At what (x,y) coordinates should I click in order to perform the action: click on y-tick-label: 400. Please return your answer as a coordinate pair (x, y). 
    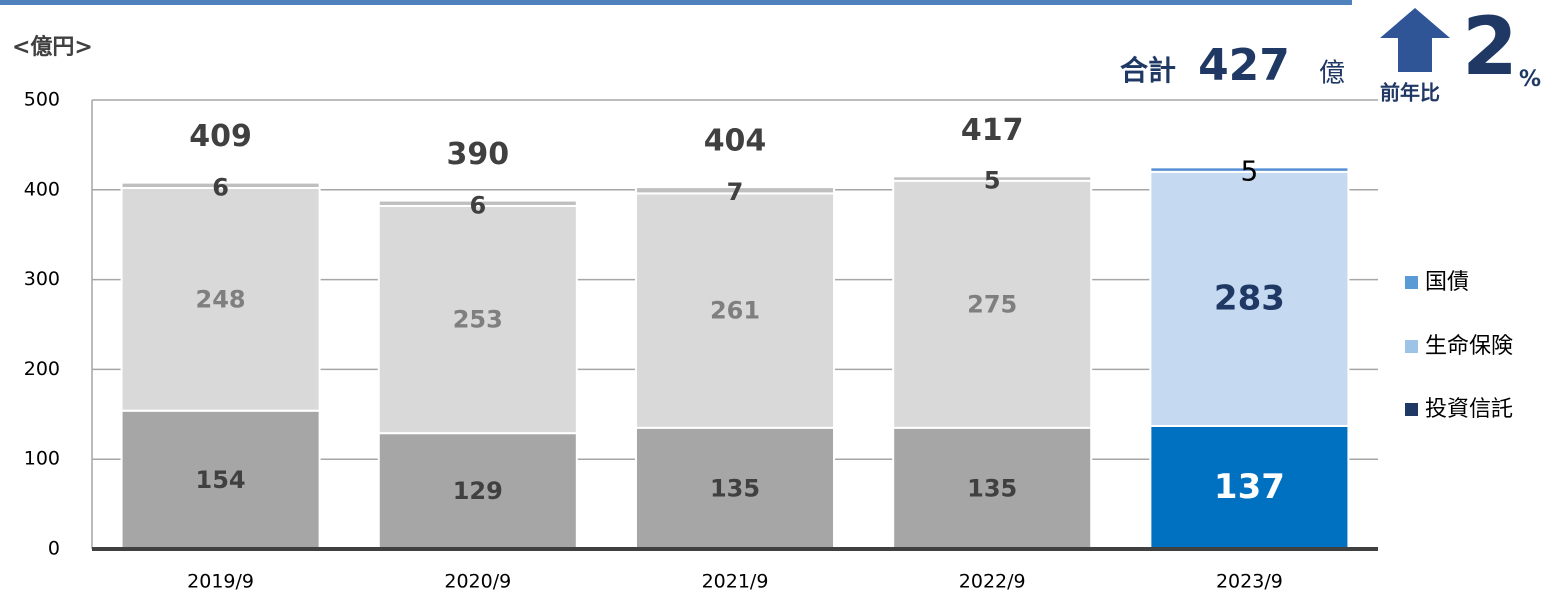
    Looking at the image, I should click on (42, 189).